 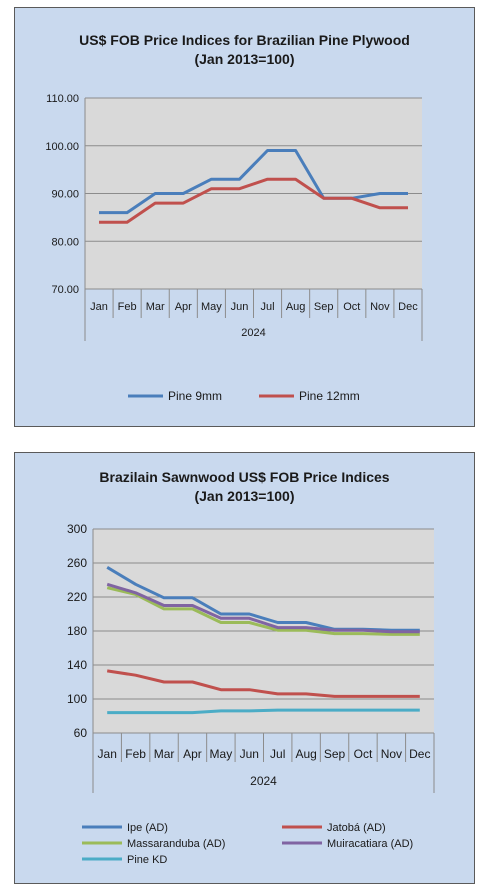 What do you see at coordinates (363, 754) in the screenshot?
I see `sawnwood-x-tick-label: Oct` at bounding box center [363, 754].